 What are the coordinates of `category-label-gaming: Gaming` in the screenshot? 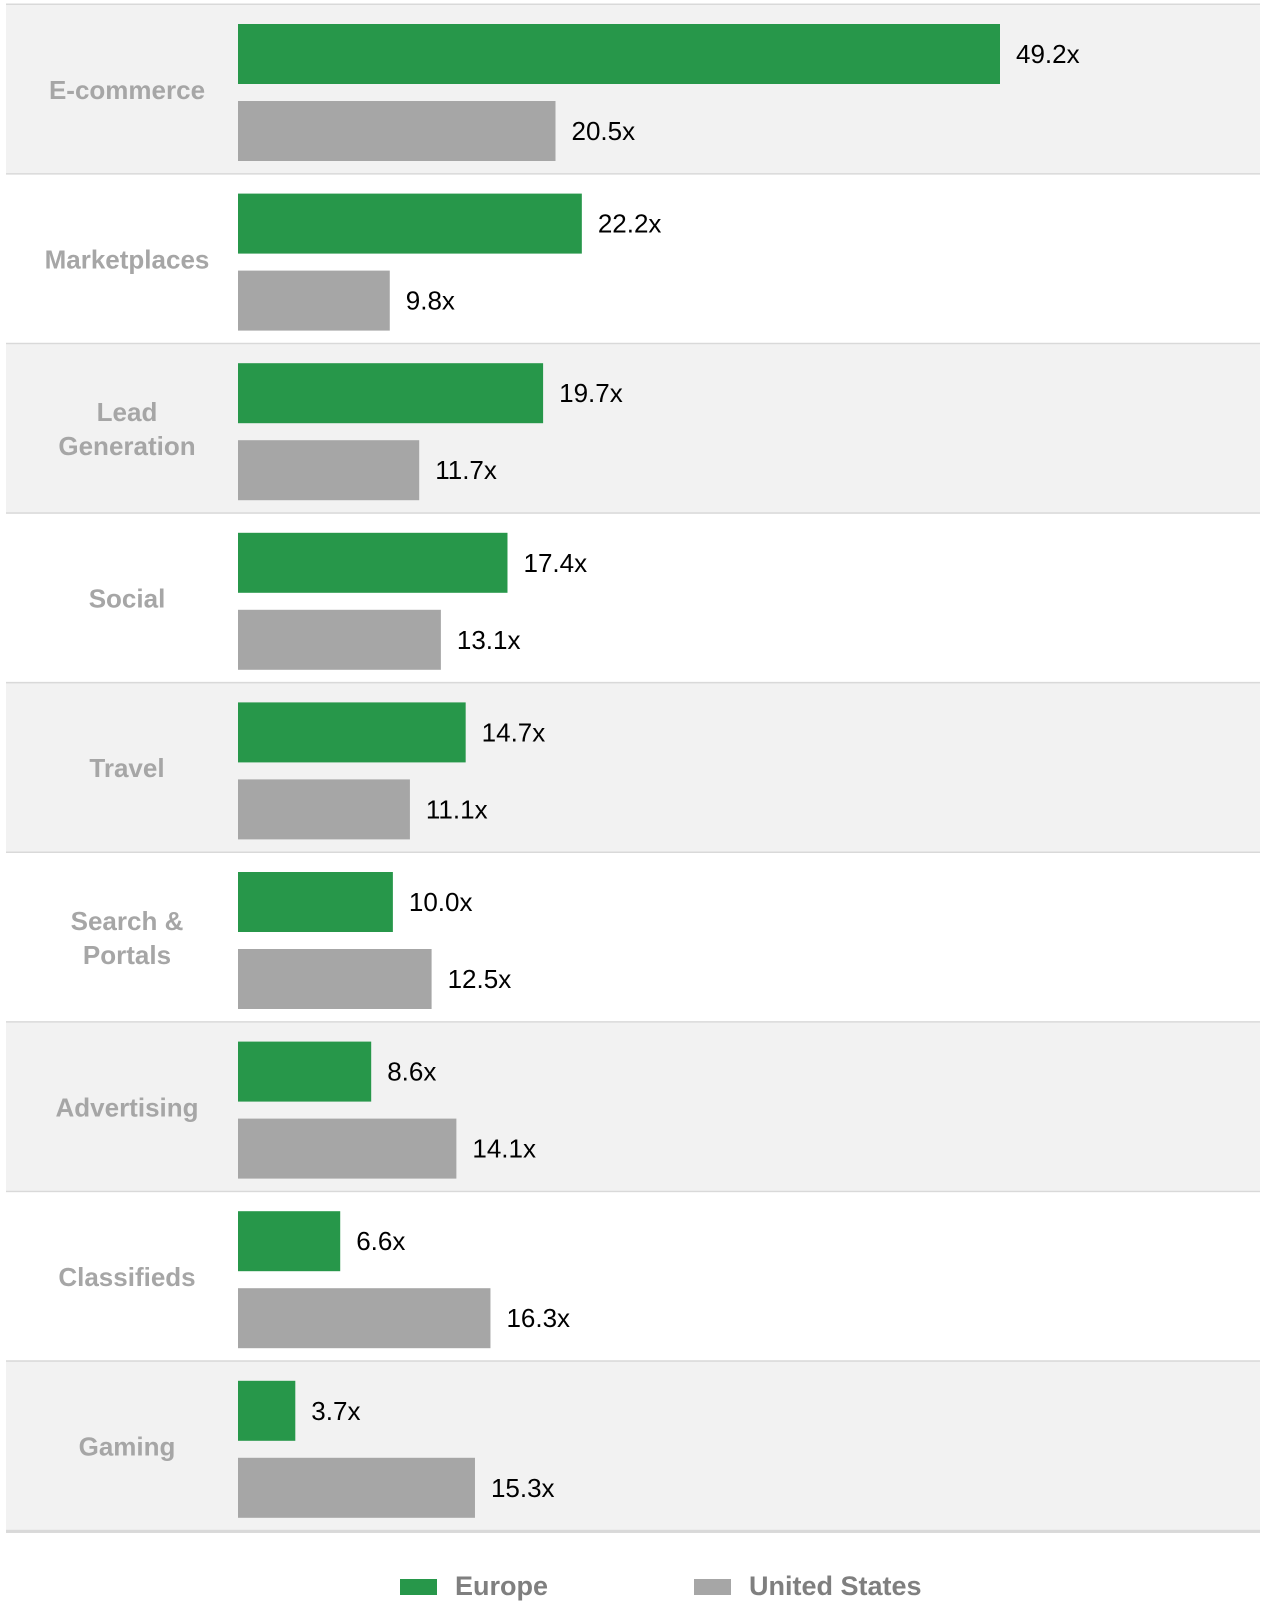 It's located at (127, 1447).